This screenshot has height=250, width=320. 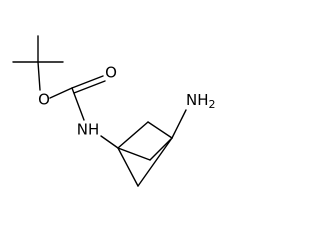 What do you see at coordinates (197, 100) in the screenshot?
I see `atom-symbol: NH` at bounding box center [197, 100].